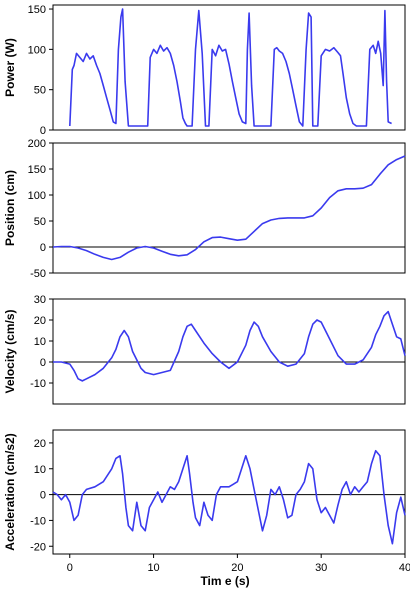 This screenshot has height=591, width=410. I want to click on y-tick-label: -20, so click(38, 547).